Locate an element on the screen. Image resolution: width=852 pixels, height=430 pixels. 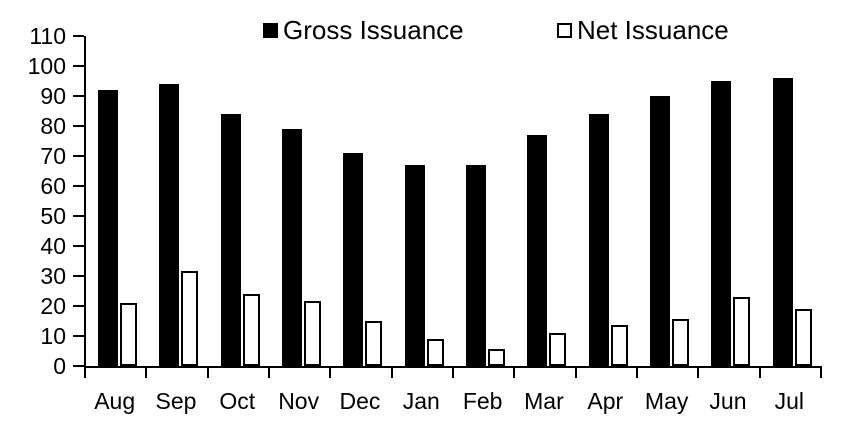
bar-net-sep is located at coordinates (189, 318).